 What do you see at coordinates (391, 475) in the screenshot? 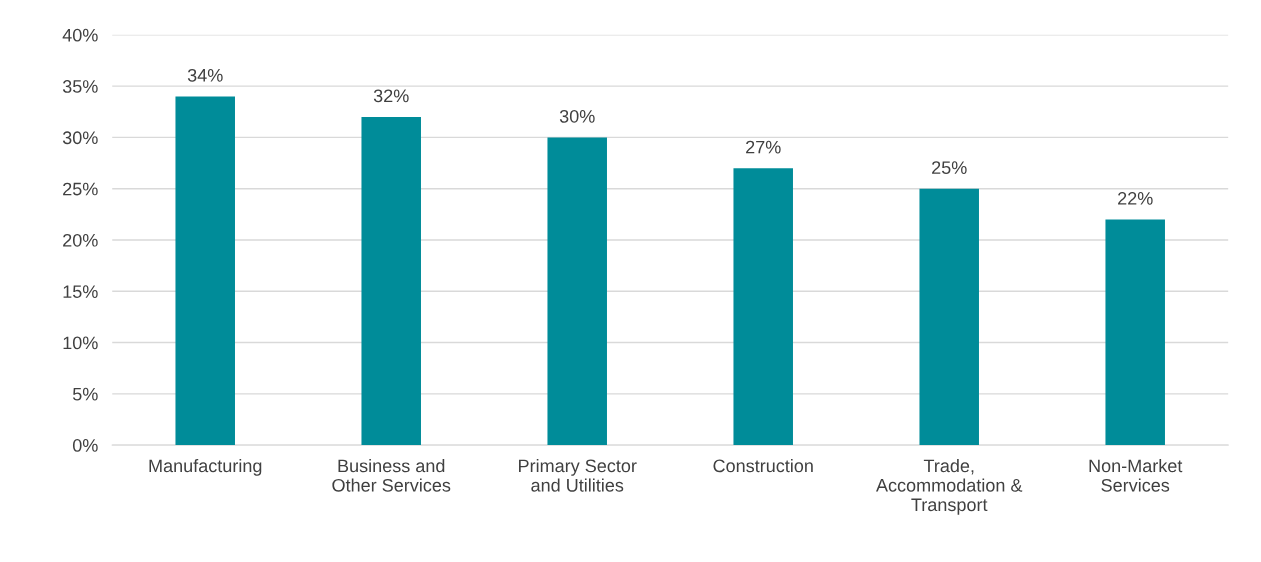
I see `x-tick-label: Business and Other Services` at bounding box center [391, 475].